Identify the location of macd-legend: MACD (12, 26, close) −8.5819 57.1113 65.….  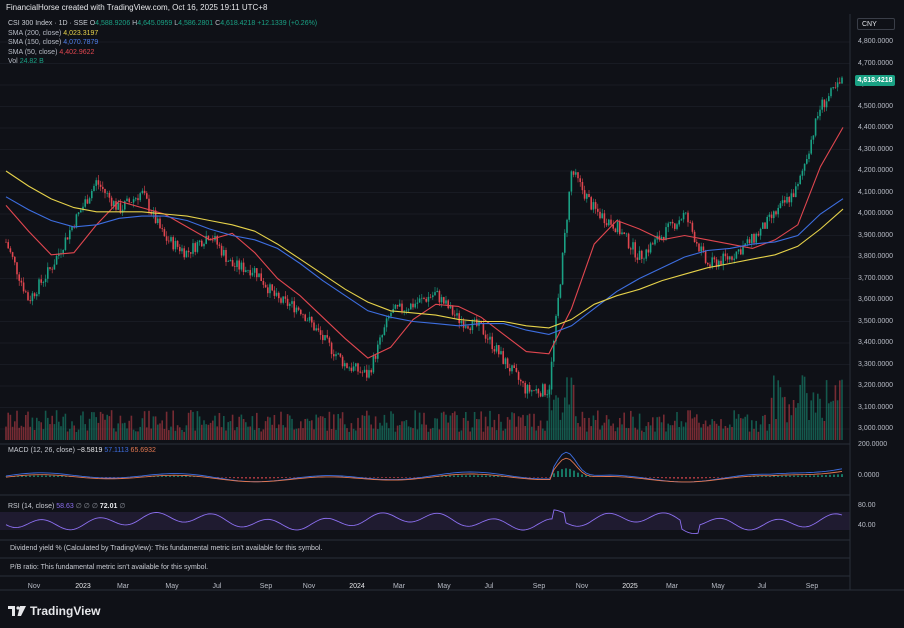
(82, 450).